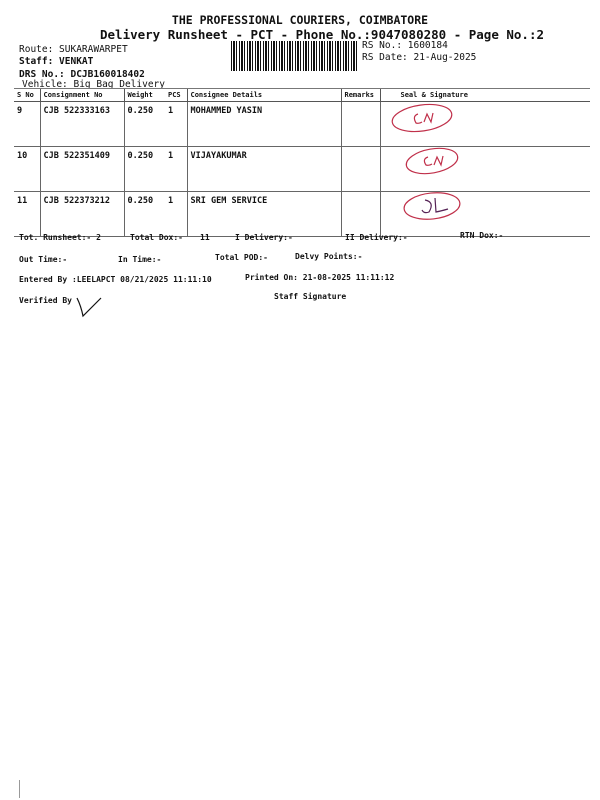 This screenshot has width=600, height=800. What do you see at coordinates (144, 95) in the screenshot?
I see `col-weight: Weight` at bounding box center [144, 95].